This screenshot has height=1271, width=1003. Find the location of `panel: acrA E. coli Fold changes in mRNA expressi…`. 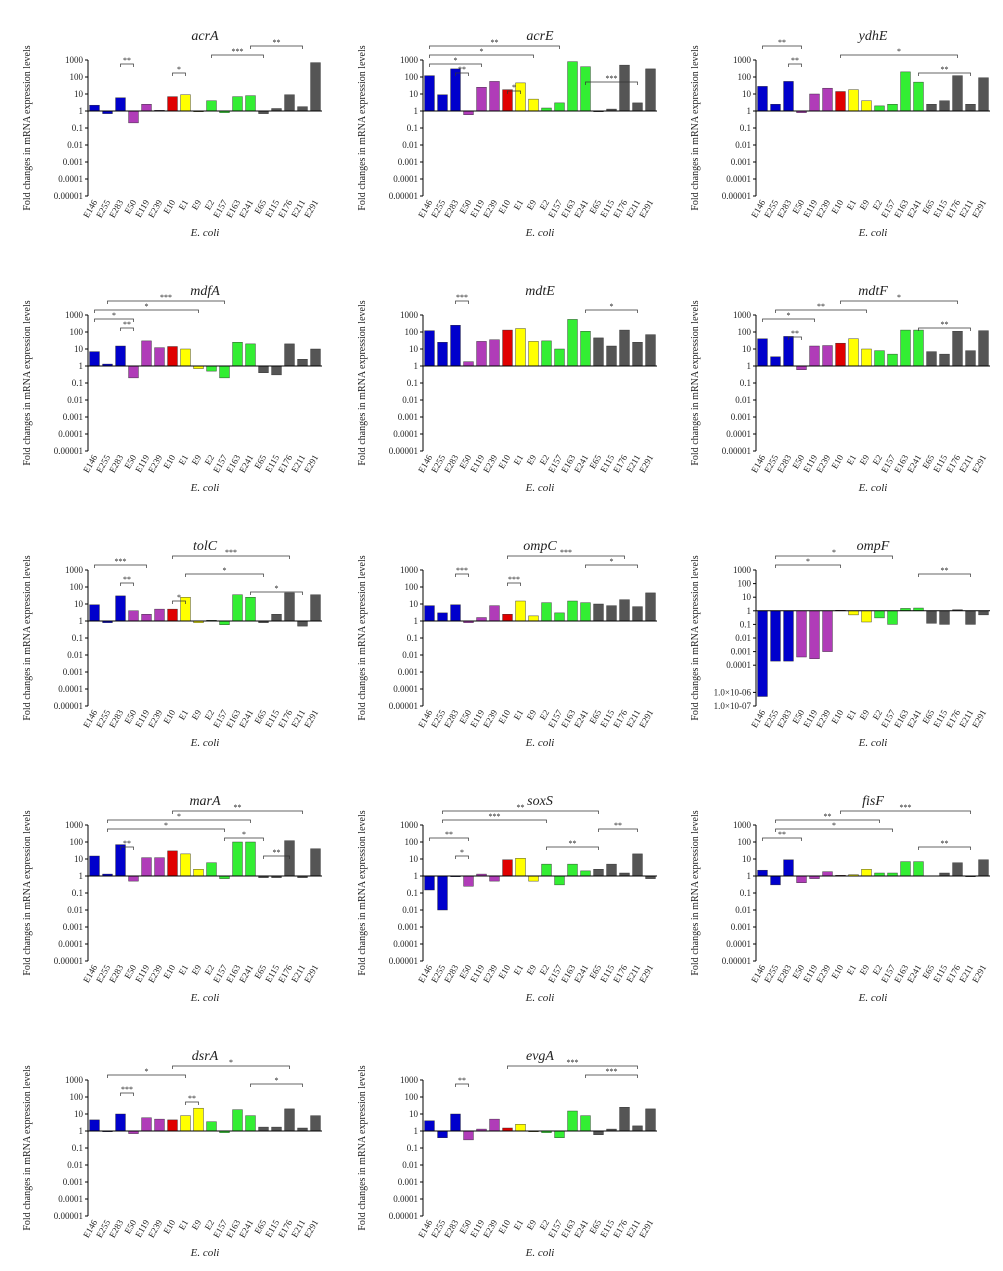

panel: acrA E. coli Fold changes in mRNA expressi… is located at coordinates (172, 134).